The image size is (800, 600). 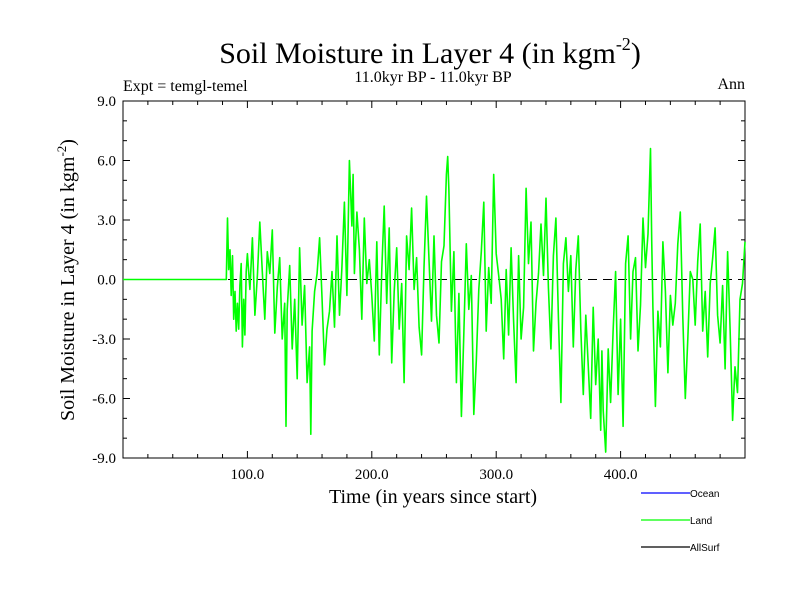 I want to click on y-tick-label: 9.0, so click(x=106, y=102).